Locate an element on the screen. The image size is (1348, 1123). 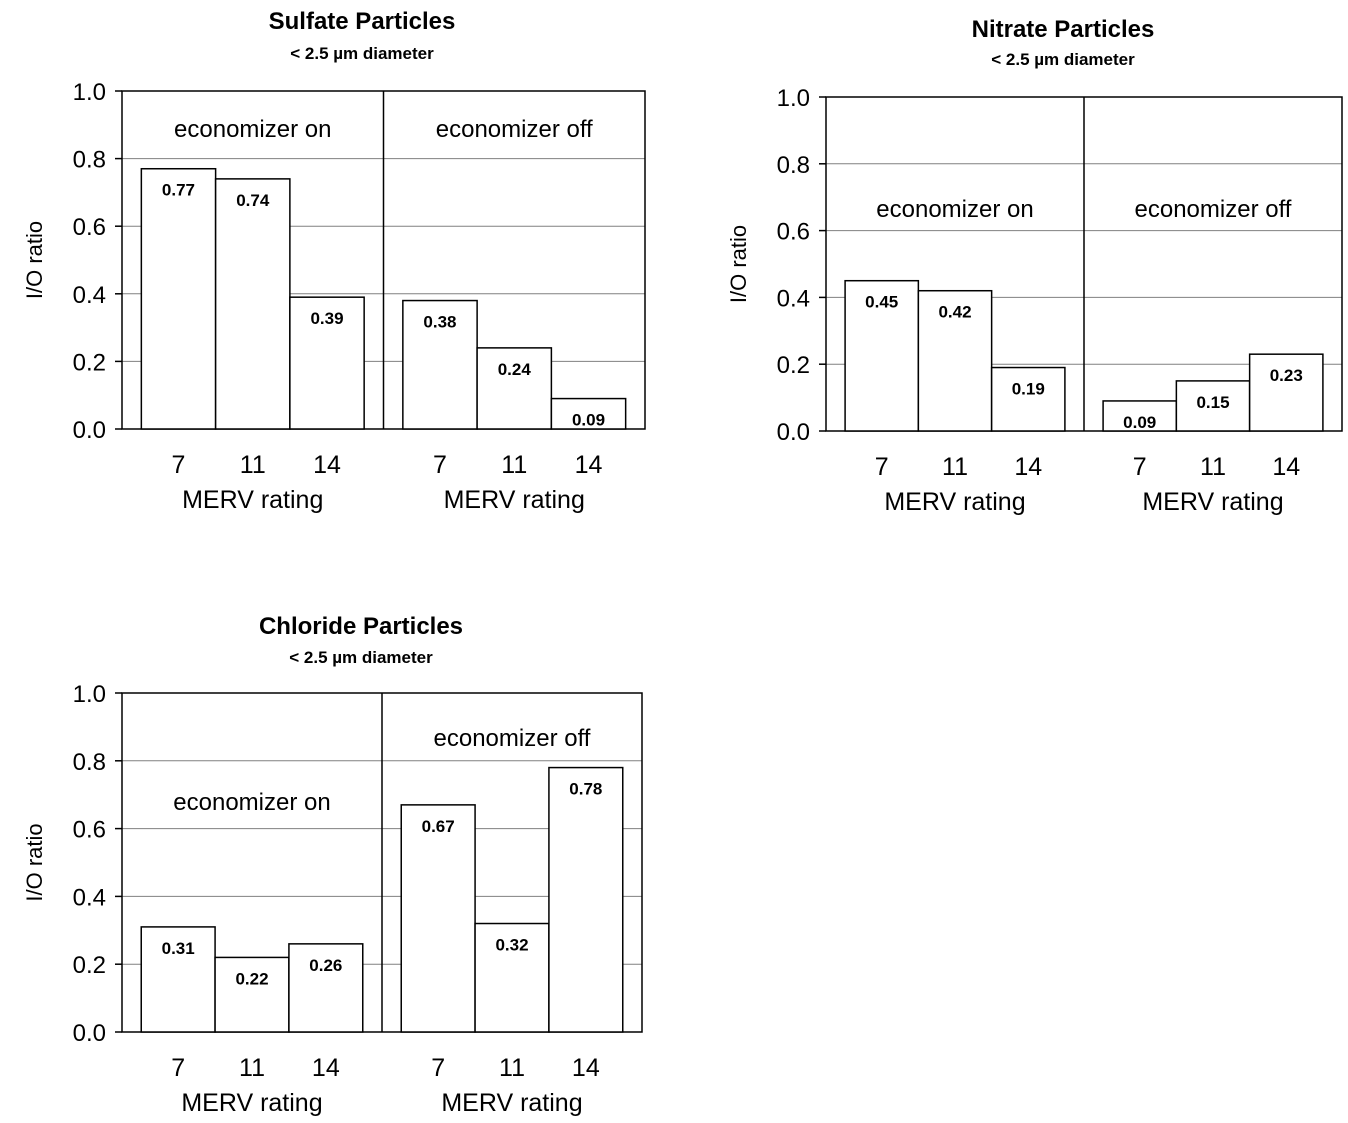
data-label: 0.23 is located at coordinates (1286, 375).